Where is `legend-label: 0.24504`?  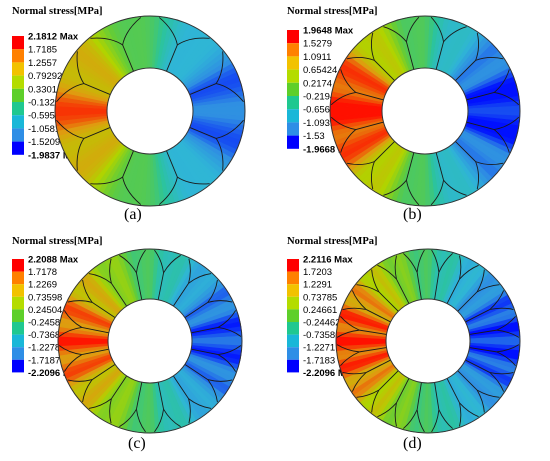
legend-label: 0.24504 is located at coordinates (45, 310).